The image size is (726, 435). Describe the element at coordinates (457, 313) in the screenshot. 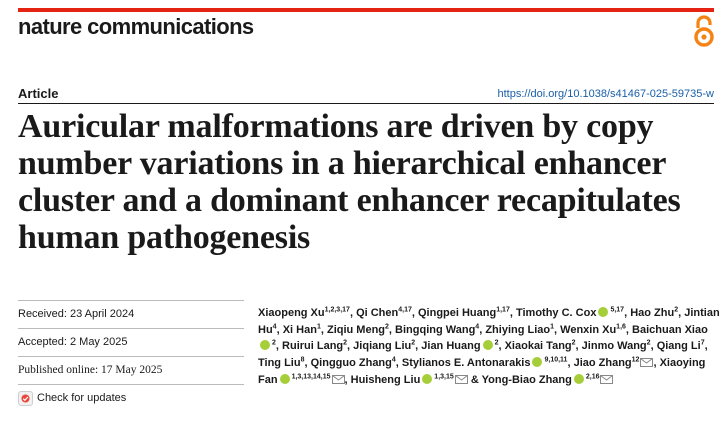

I see `author-name: Qingpei Huang` at that location.